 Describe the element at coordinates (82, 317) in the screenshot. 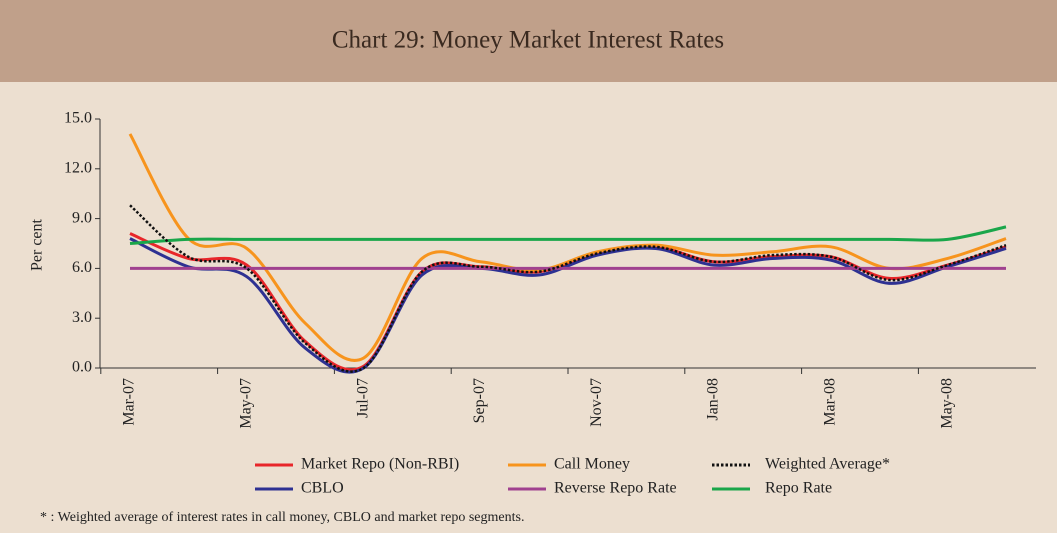

I see `y-tick-label: 3.0` at that location.